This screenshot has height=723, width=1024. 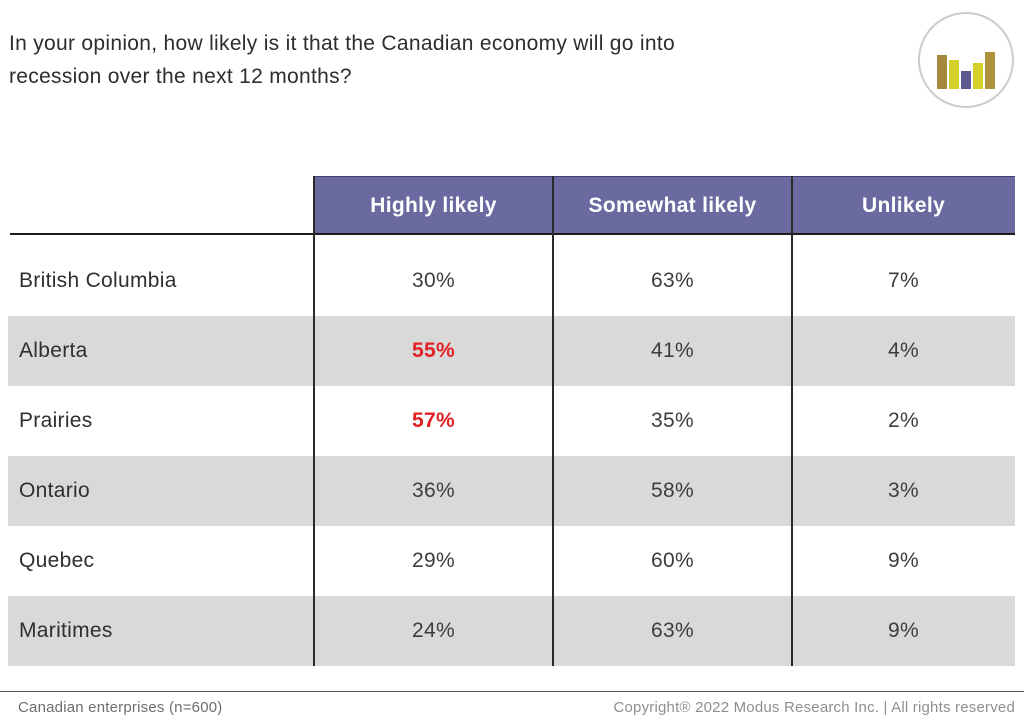 What do you see at coordinates (433, 631) in the screenshot?
I see `cell-value: 24%` at bounding box center [433, 631].